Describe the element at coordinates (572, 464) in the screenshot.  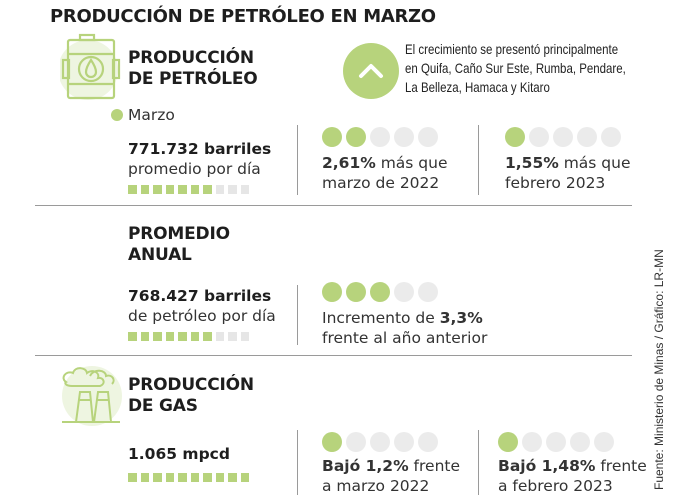
I see `gas-comparison-2: Bajó 1,48% frente a febrero 2023` at that location.